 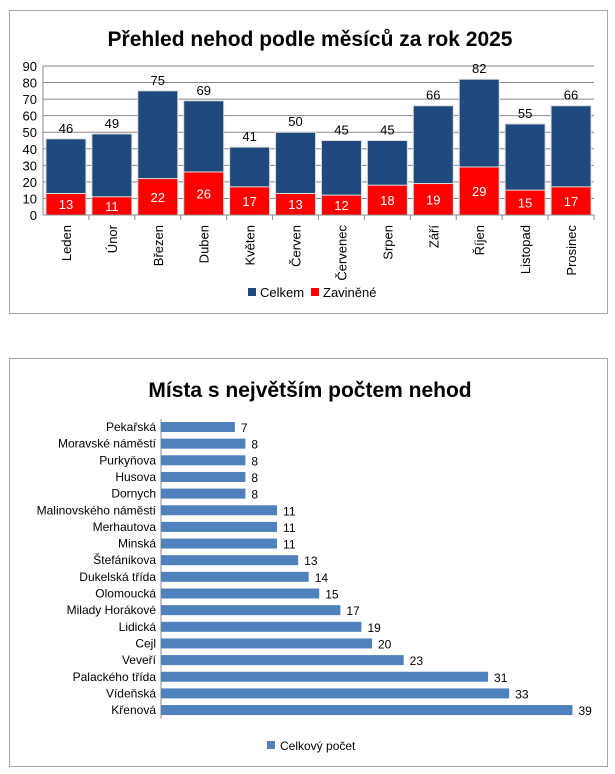 I want to click on data-label: 13, so click(x=311, y=561).